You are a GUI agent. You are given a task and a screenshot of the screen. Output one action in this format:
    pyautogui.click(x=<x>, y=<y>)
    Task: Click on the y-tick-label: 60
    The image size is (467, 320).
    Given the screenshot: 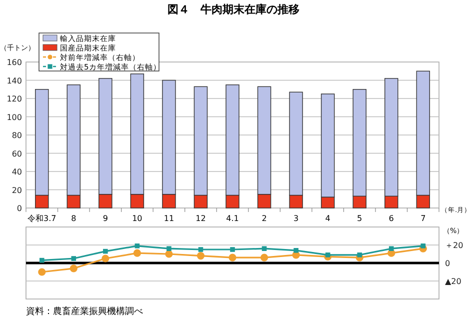 What is the action you would take?
    pyautogui.click(x=17, y=153)
    